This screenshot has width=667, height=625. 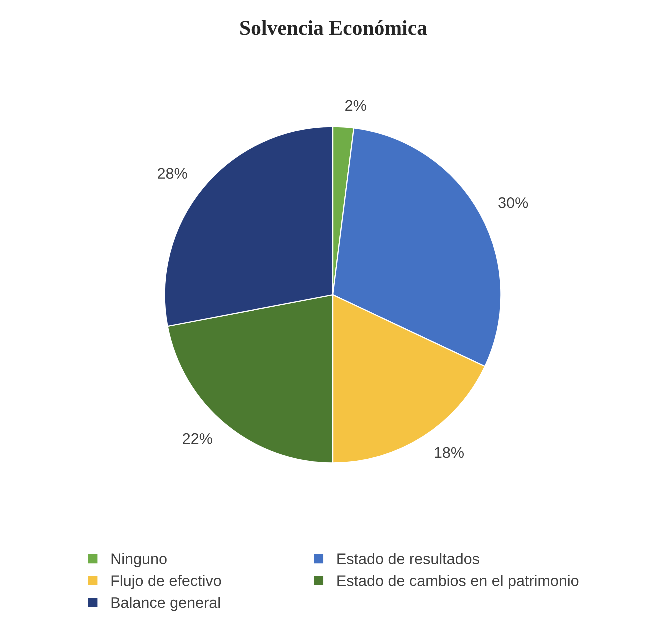 I want to click on data-label: 22%, so click(x=197, y=438).